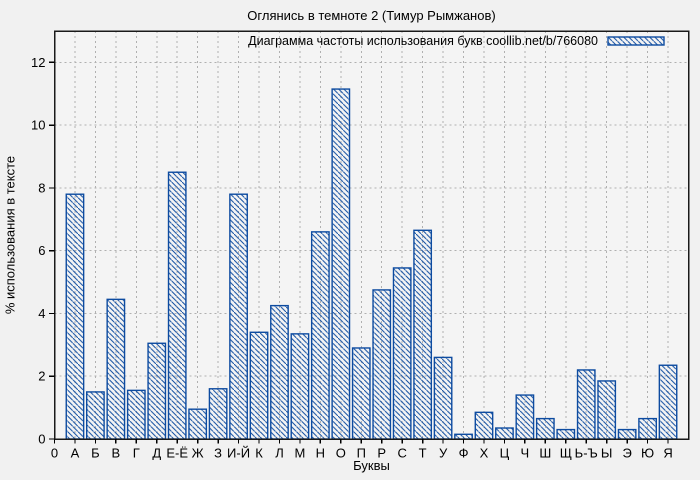 This screenshot has width=700, height=480. Describe the element at coordinates (54, 453) in the screenshot. I see `x-tick-origin: 0` at that location.